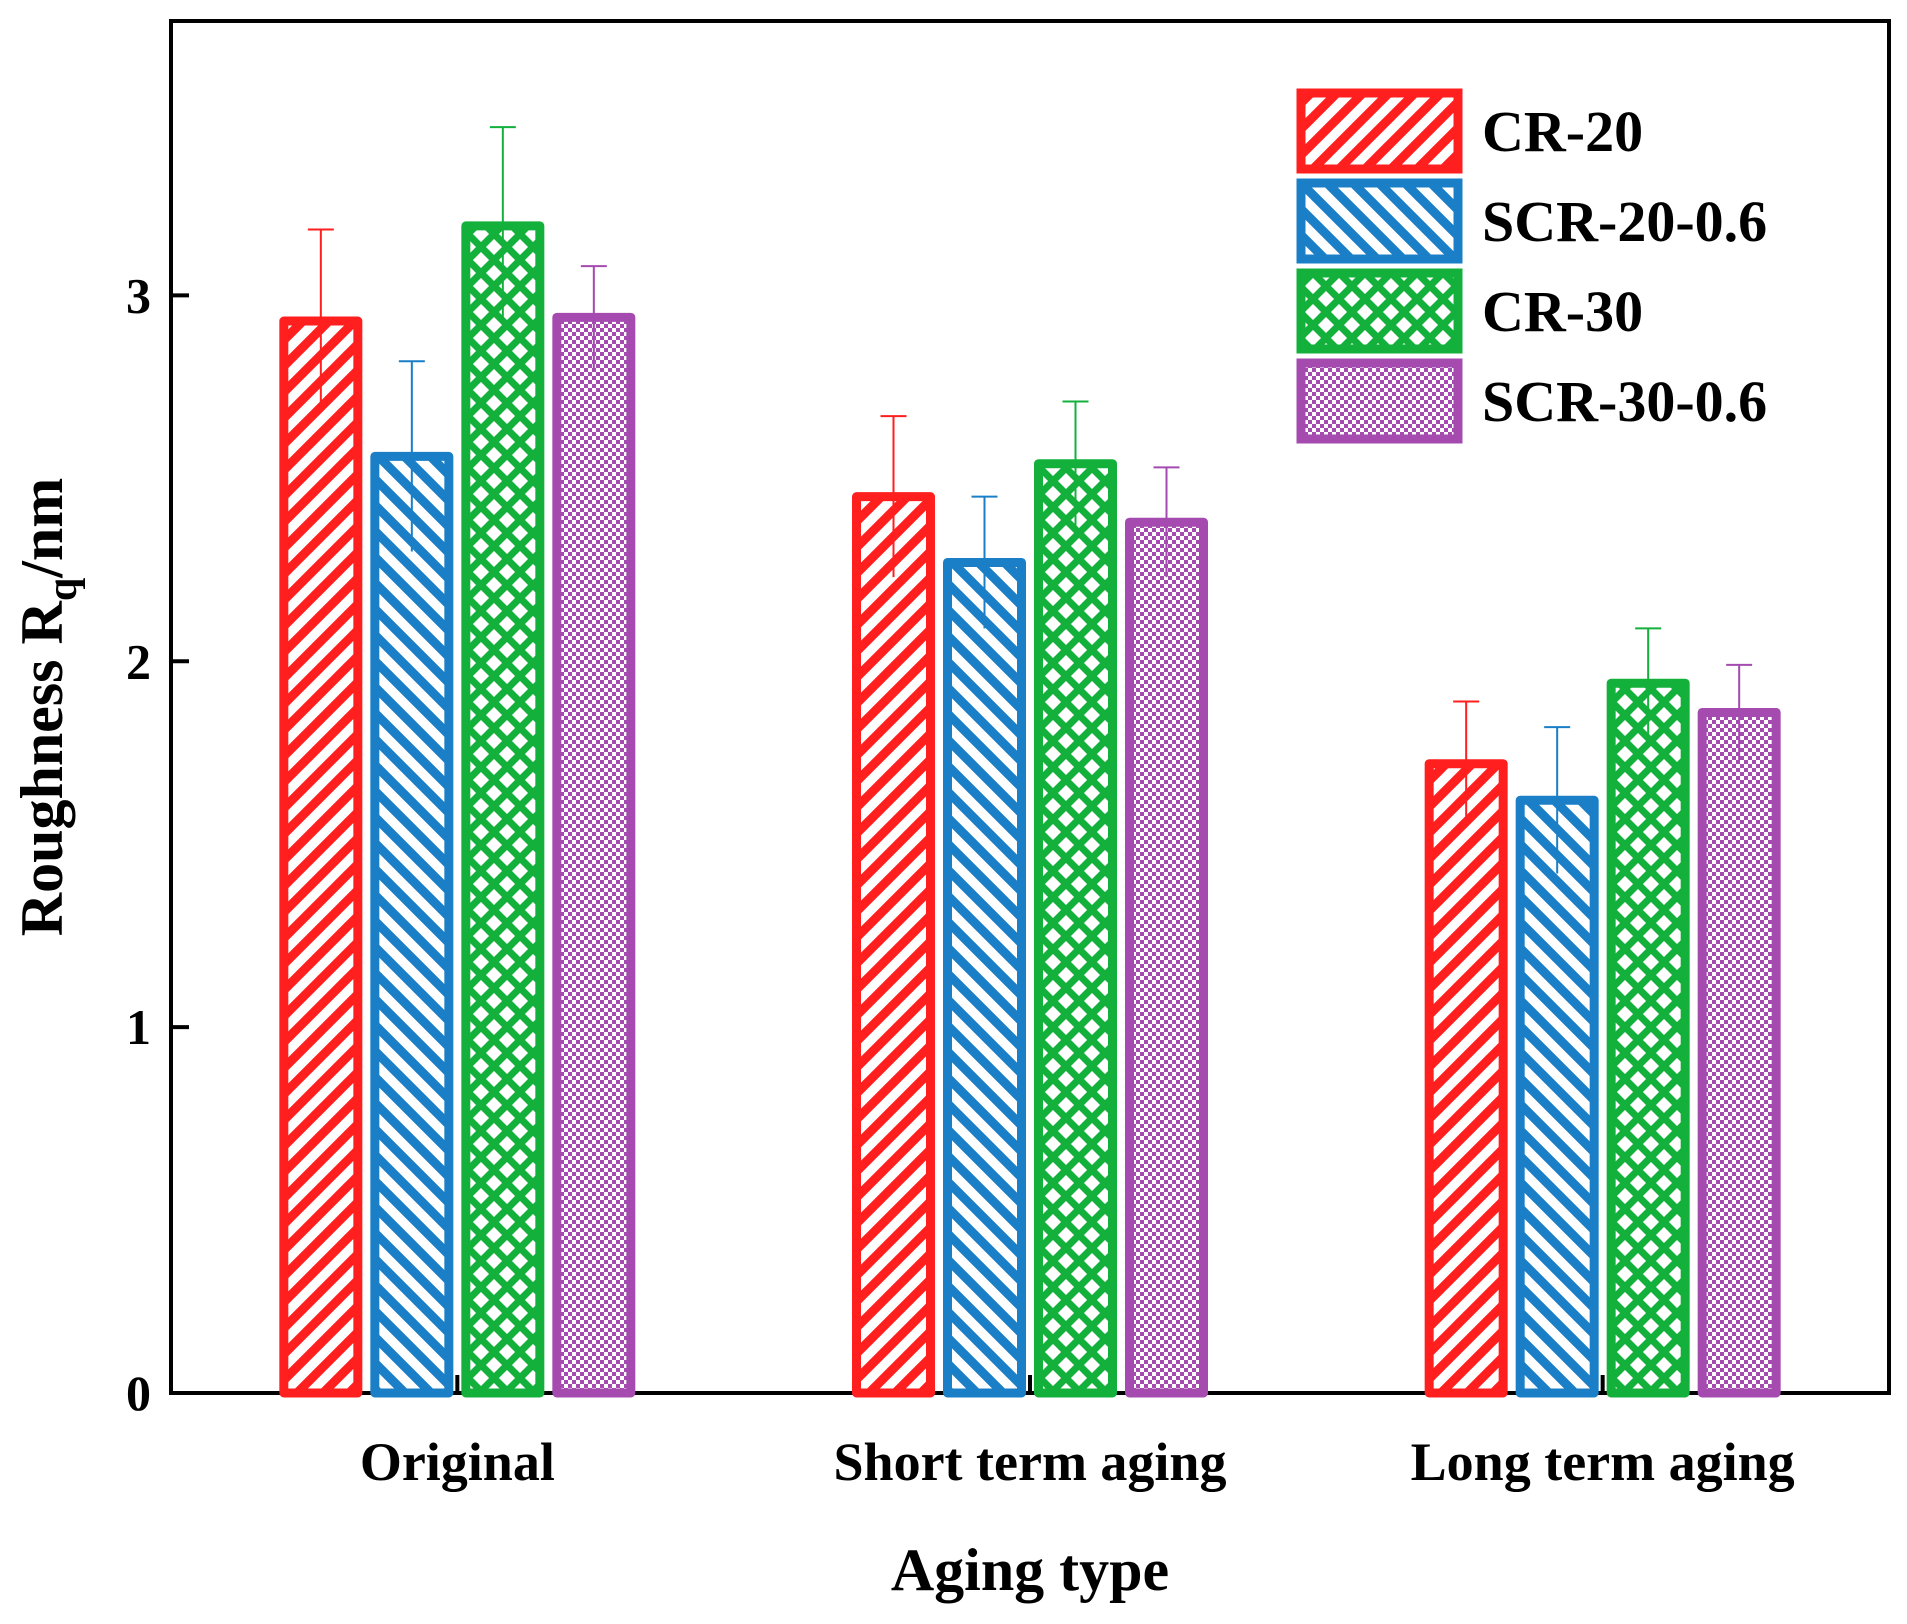  I want to click on bar-cr-30-long-term-aging, so click(1648, 1038).